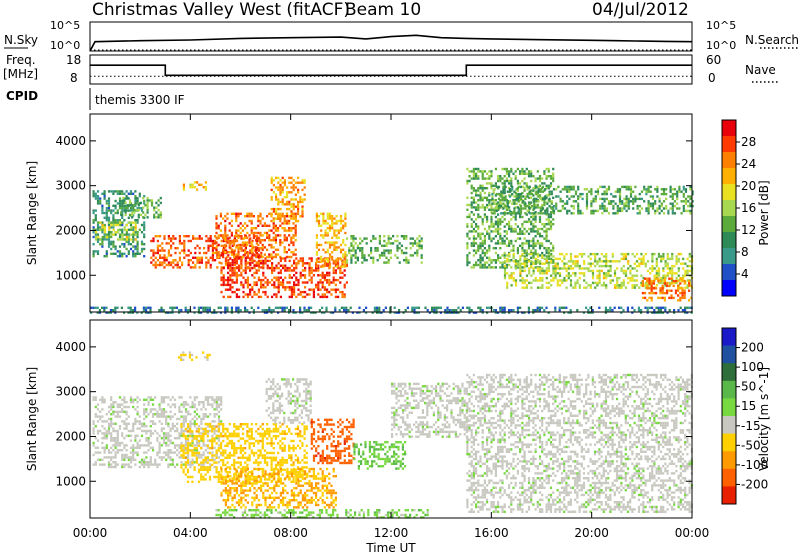 This screenshot has height=554, width=800. I want to click on heatmap-cell-r1, so click(111, 222).